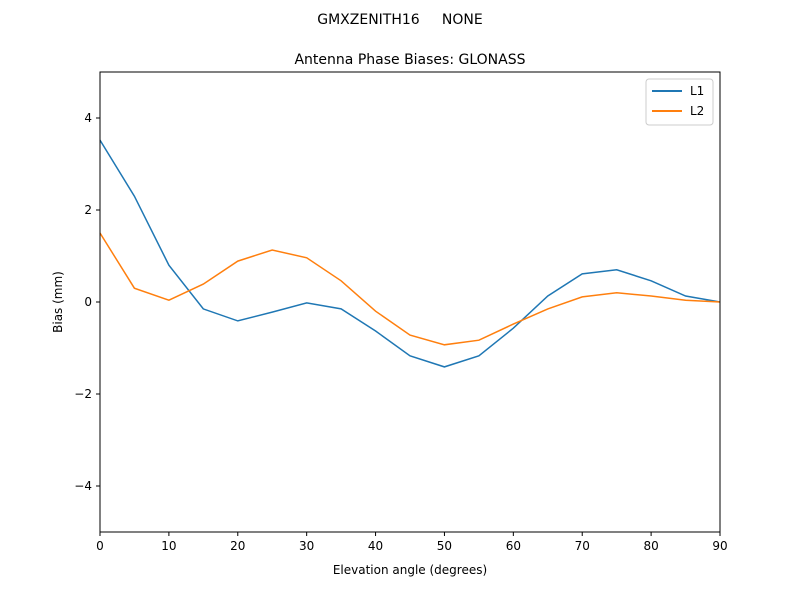 This screenshot has width=800, height=600. What do you see at coordinates (375, 546) in the screenshot?
I see `x-tick-label: 40` at bounding box center [375, 546].